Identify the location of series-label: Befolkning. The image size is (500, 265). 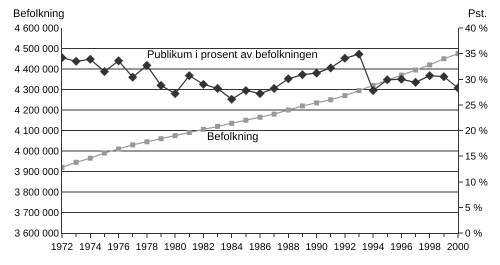
(232, 137).